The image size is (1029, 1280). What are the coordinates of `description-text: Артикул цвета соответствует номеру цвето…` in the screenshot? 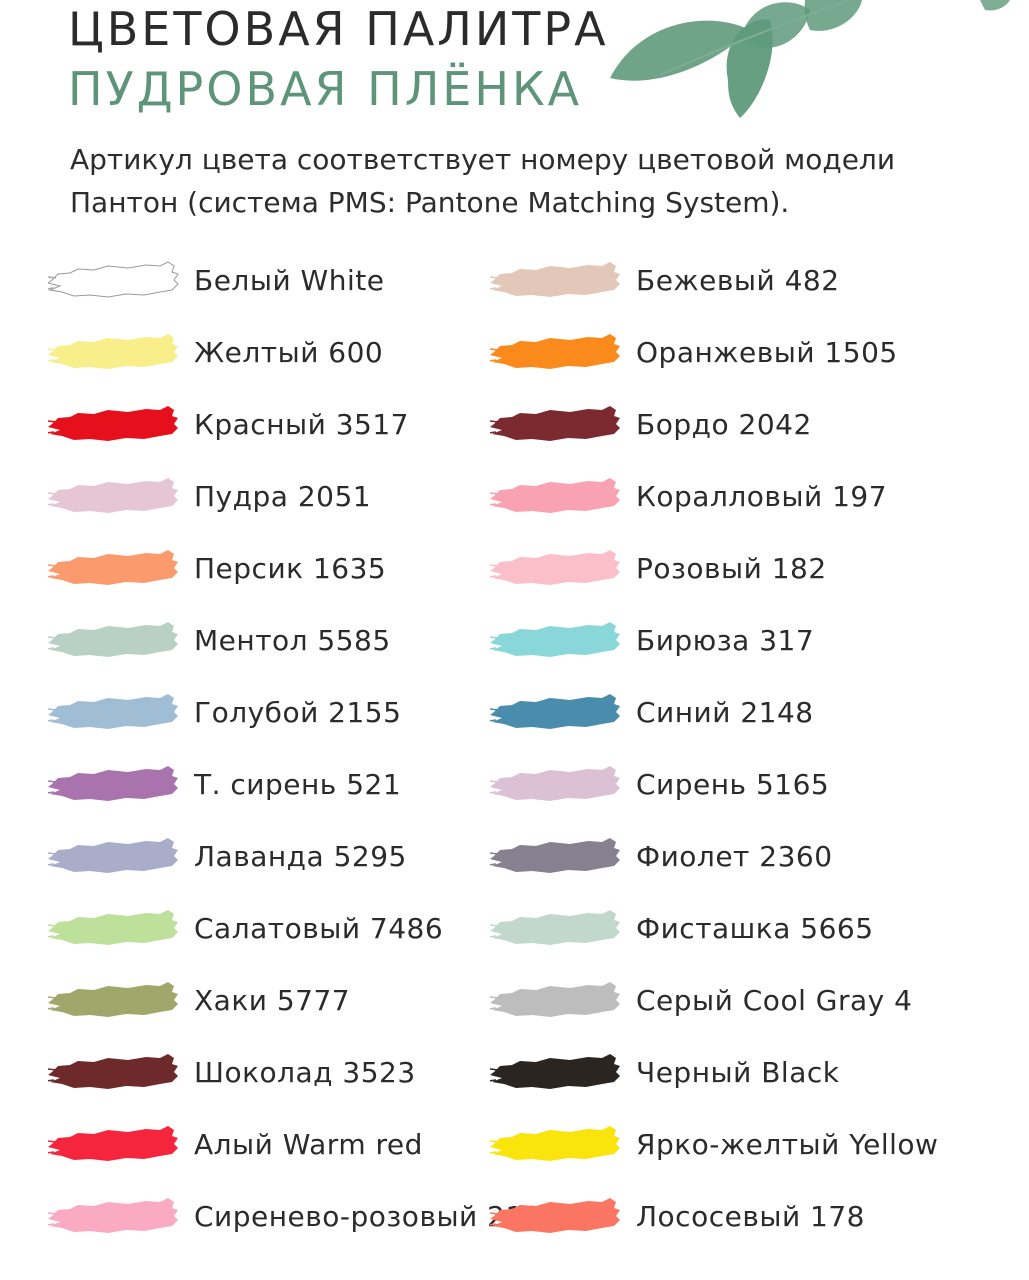 It's located at (483, 181).